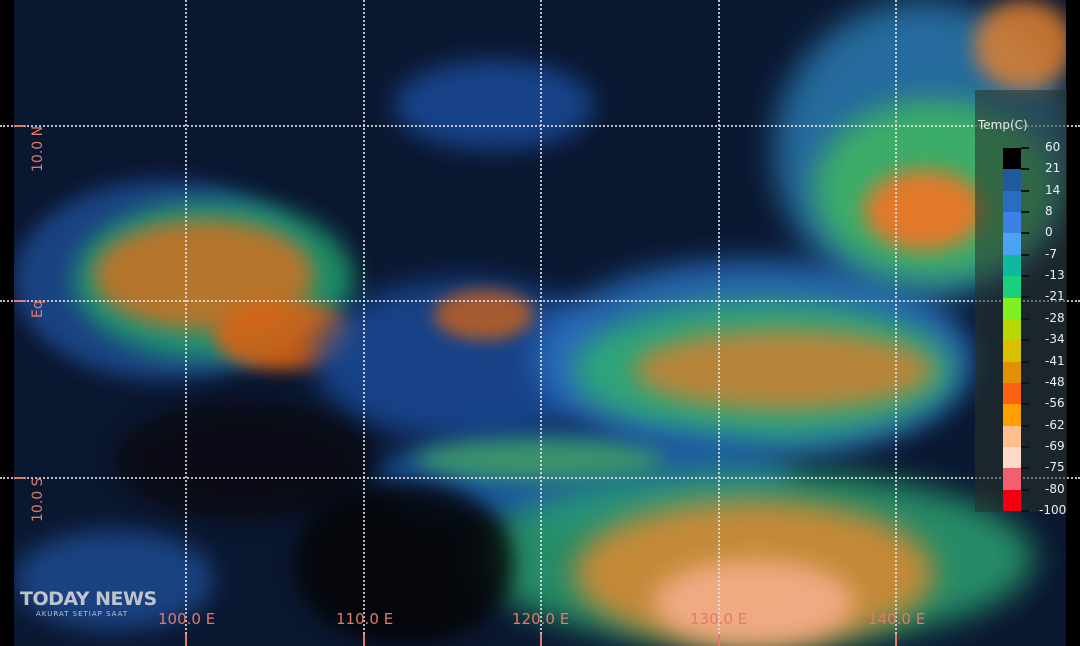  I want to click on legend-colorbar, so click(1012, 330).